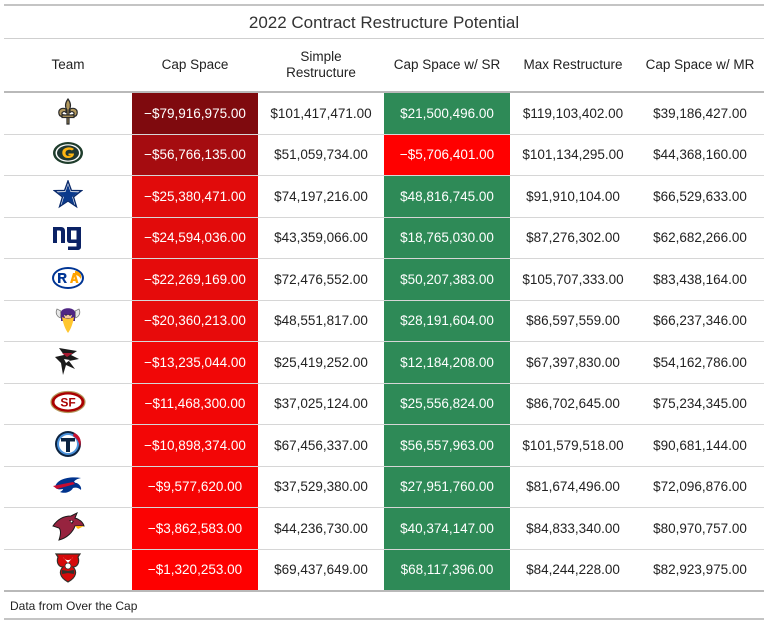 The image size is (768, 620). What do you see at coordinates (700, 279) in the screenshot?
I see `cap-space-mr-cell: $83,438,164.00` at bounding box center [700, 279].